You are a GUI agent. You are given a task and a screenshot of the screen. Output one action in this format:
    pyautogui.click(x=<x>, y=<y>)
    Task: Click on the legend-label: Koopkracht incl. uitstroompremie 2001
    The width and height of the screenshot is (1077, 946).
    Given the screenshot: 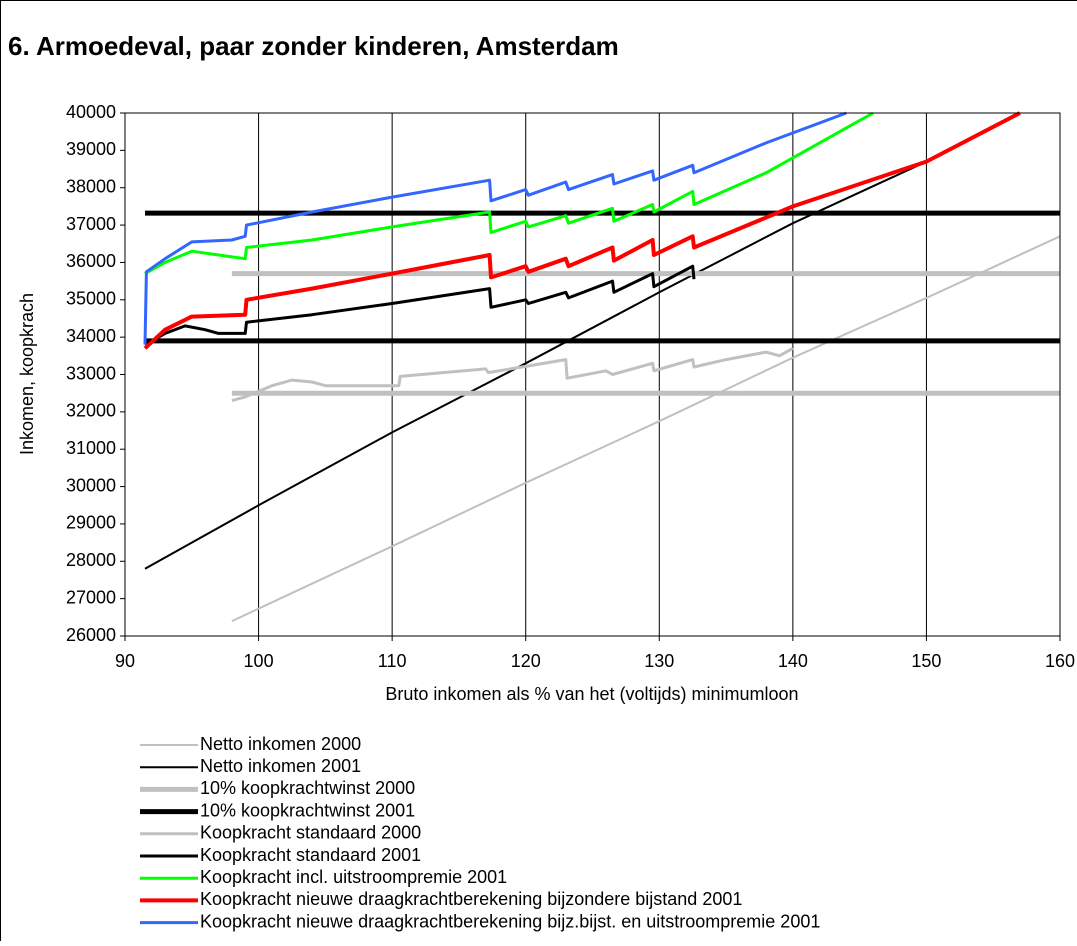 What is the action you would take?
    pyautogui.click(x=353, y=877)
    